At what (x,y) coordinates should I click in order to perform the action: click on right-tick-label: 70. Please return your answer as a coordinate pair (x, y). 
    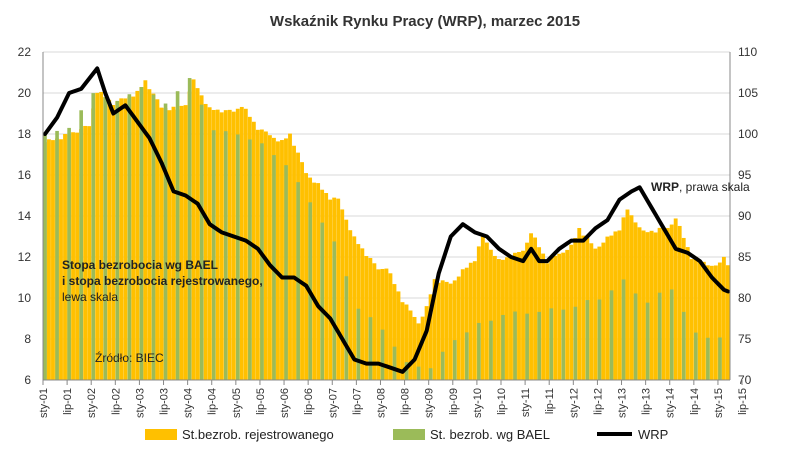
    Looking at the image, I should click on (745, 380).